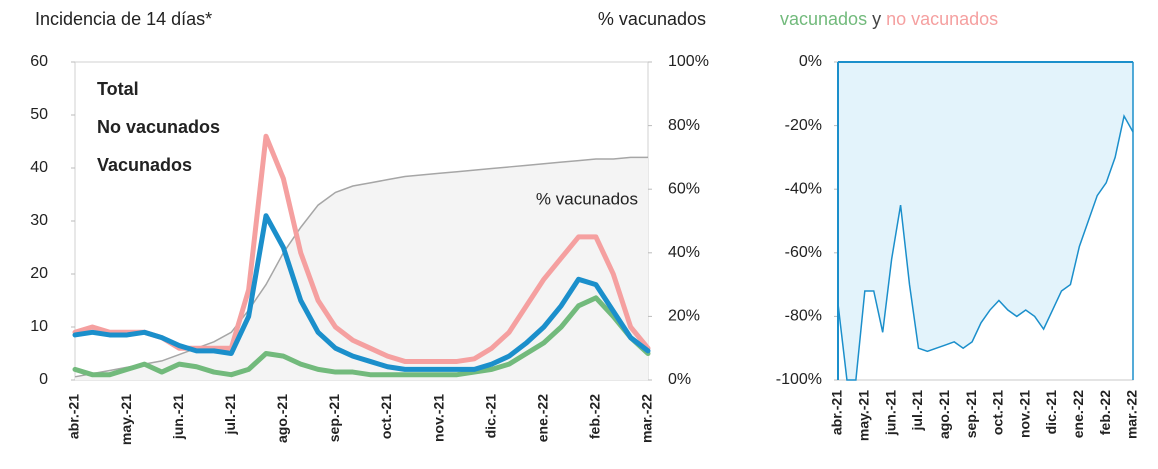 This screenshot has width=1158, height=469. Describe the element at coordinates (876, 19) in the screenshot. I see `title-part: y` at that location.